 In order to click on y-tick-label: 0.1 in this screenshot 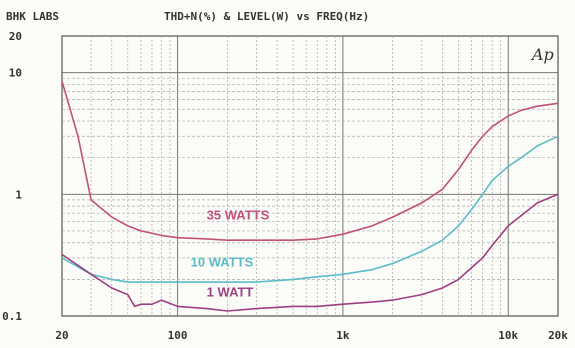, I will do `click(12, 316)`.